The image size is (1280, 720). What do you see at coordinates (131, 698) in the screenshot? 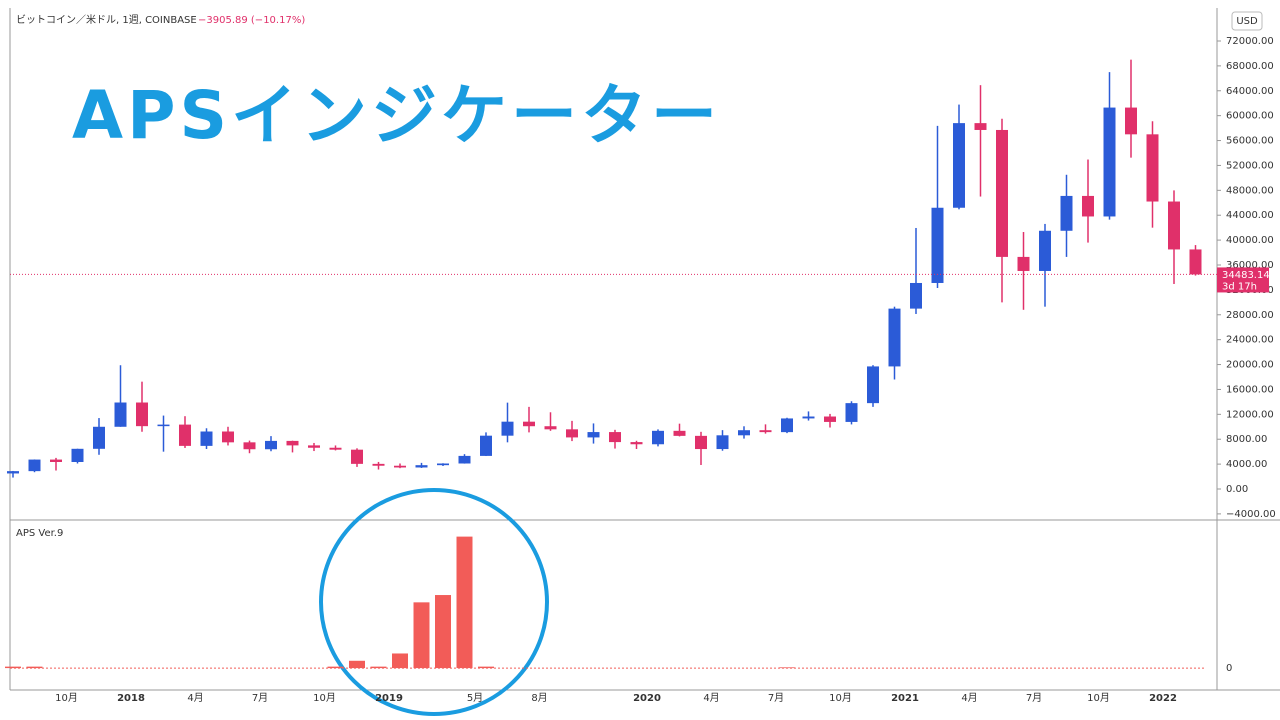
I see `x-tick-label: 2018` at bounding box center [131, 698].